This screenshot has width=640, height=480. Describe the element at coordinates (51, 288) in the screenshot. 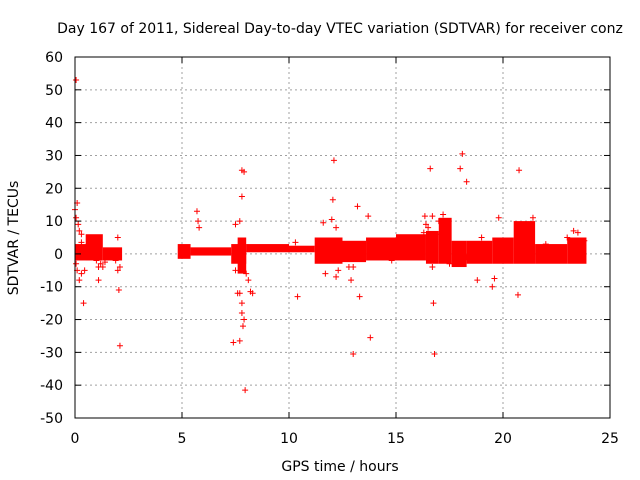

I see `y-tick-label: -10` at that location.